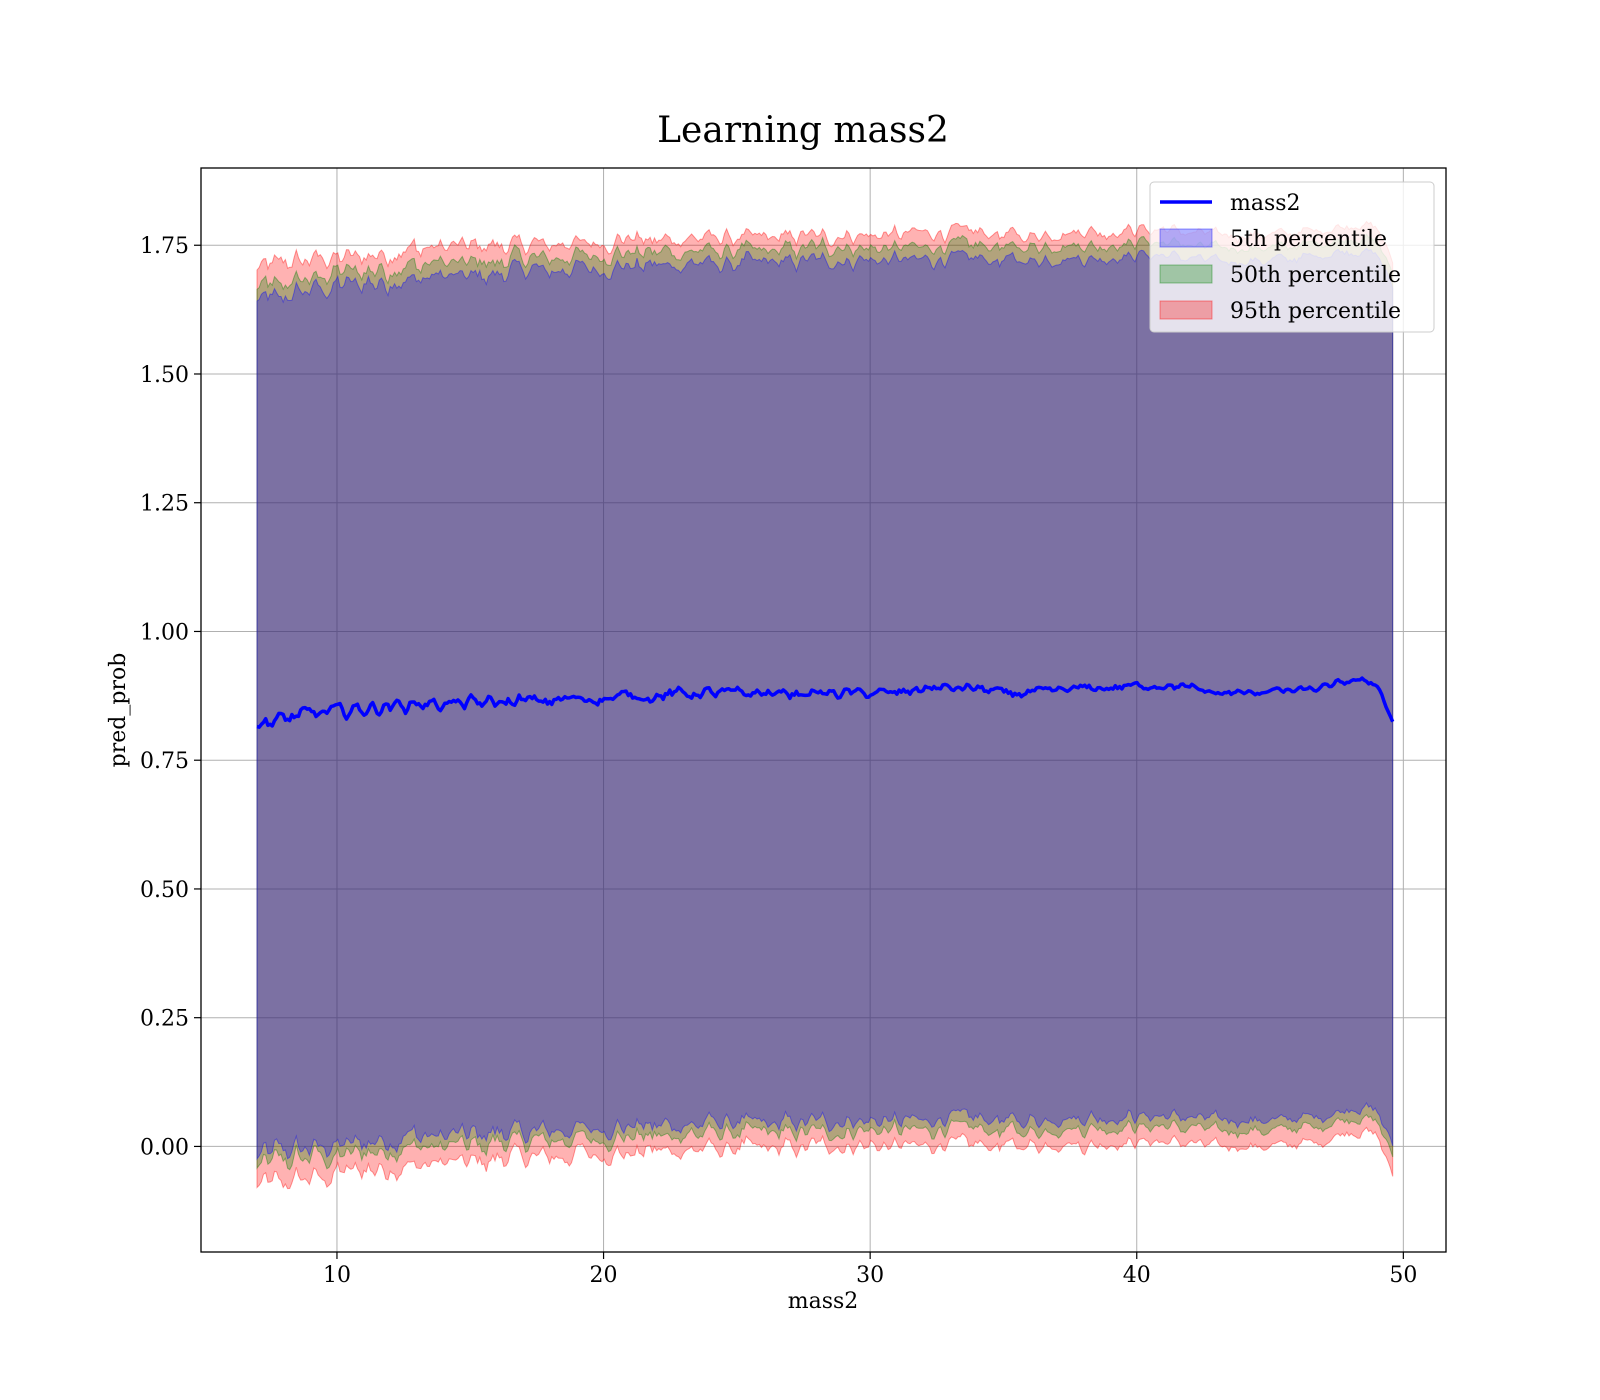  What do you see at coordinates (1315, 311) in the screenshot?
I see `legend-label-95th-percentile: 95th percentile` at bounding box center [1315, 311].